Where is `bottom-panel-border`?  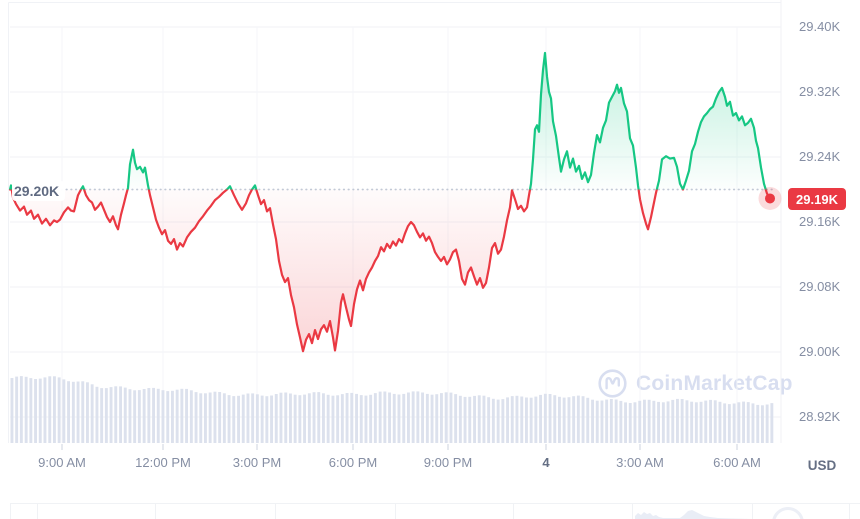
bottom-panel-border is located at coordinates (435, 503).